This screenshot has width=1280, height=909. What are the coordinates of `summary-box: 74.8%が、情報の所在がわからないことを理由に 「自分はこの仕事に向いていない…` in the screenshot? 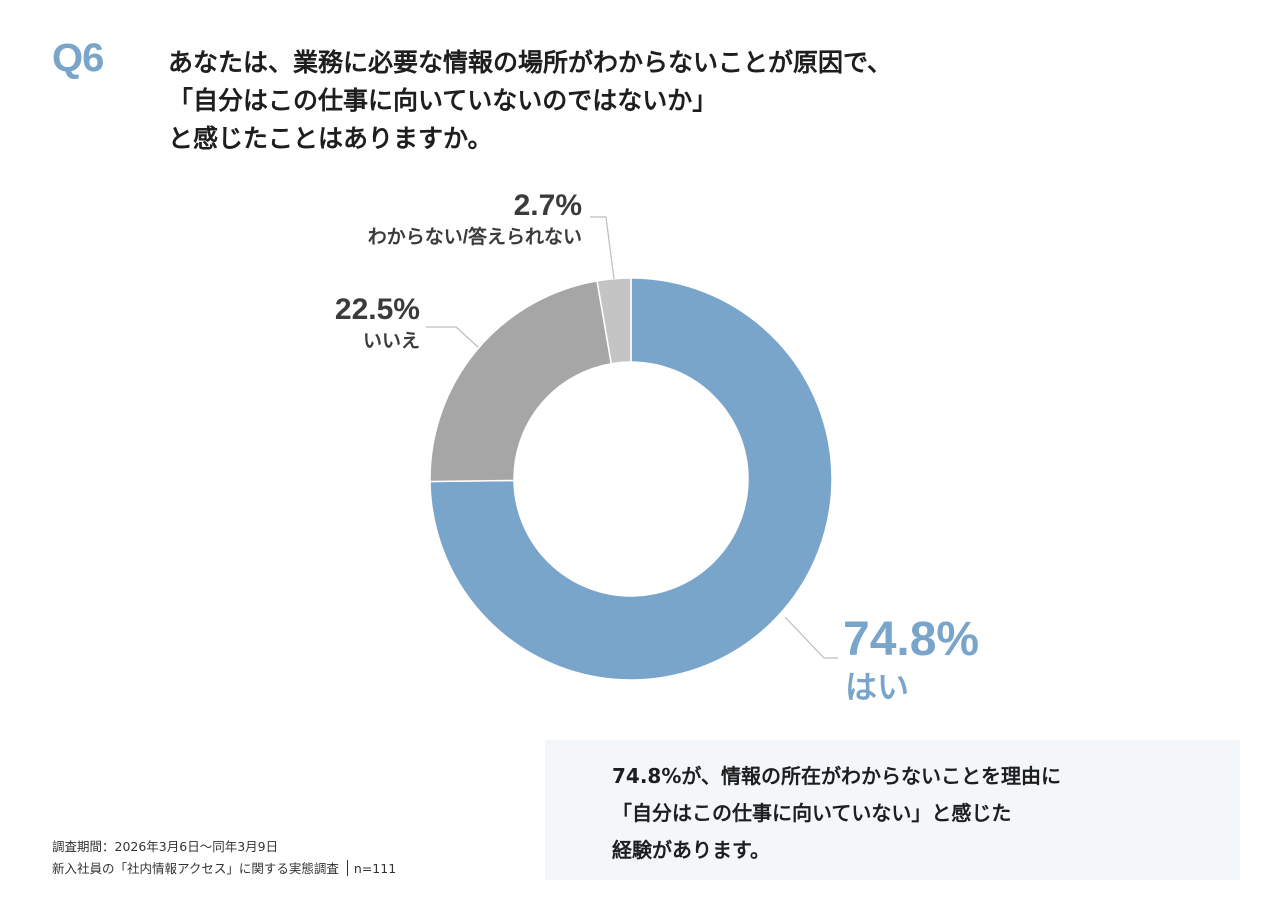 It's located at (892, 810).